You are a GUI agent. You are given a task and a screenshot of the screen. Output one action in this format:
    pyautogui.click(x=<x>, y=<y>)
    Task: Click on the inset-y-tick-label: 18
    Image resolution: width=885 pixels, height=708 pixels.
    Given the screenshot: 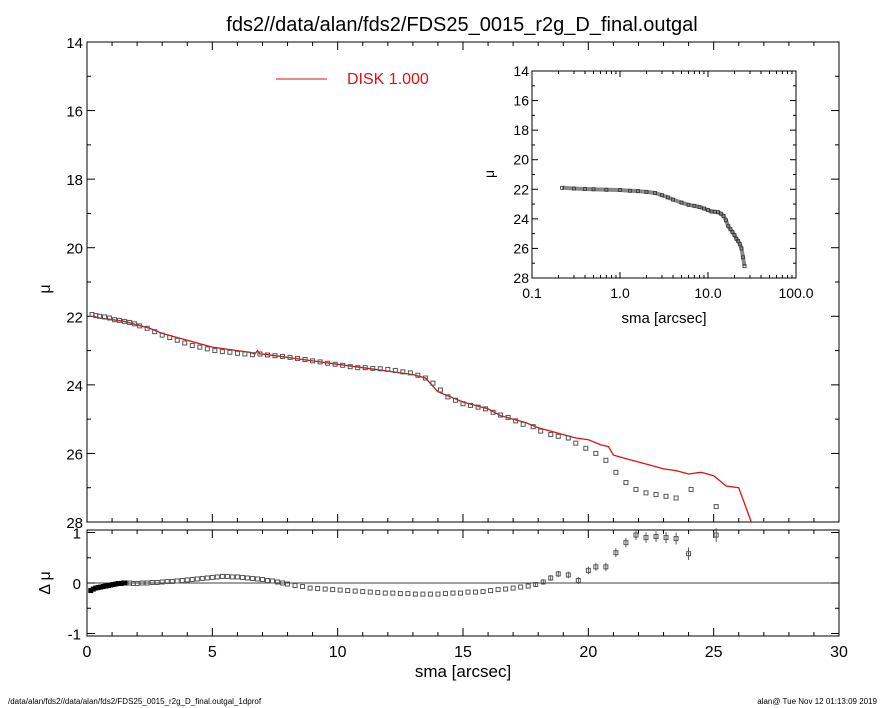 What is the action you would take?
    pyautogui.click(x=521, y=130)
    